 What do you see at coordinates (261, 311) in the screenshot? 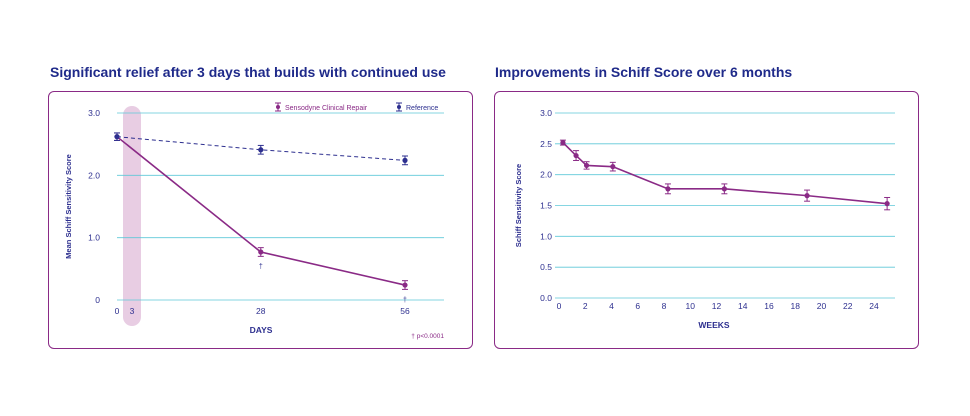
I see `chart1-xtick-label: 28` at bounding box center [261, 311].